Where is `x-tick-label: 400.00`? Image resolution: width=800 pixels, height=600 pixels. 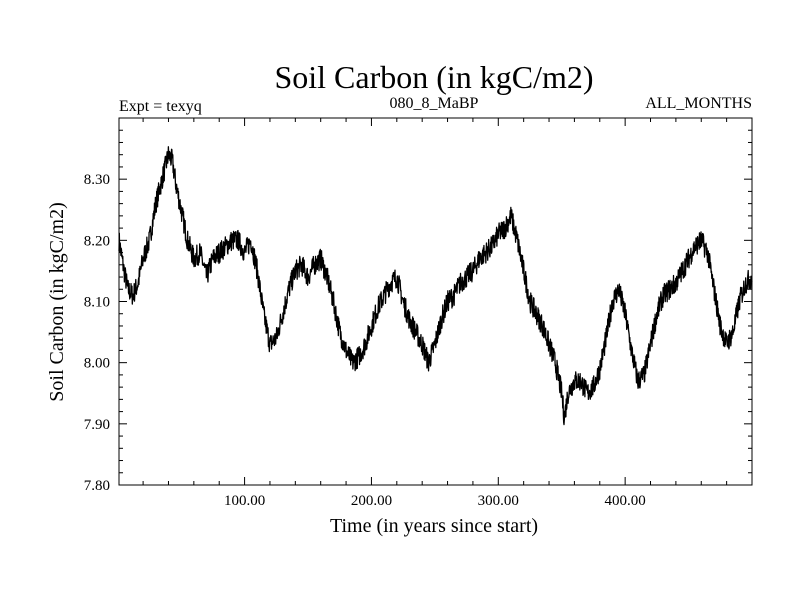 x-tick-label: 400.00 is located at coordinates (625, 501).